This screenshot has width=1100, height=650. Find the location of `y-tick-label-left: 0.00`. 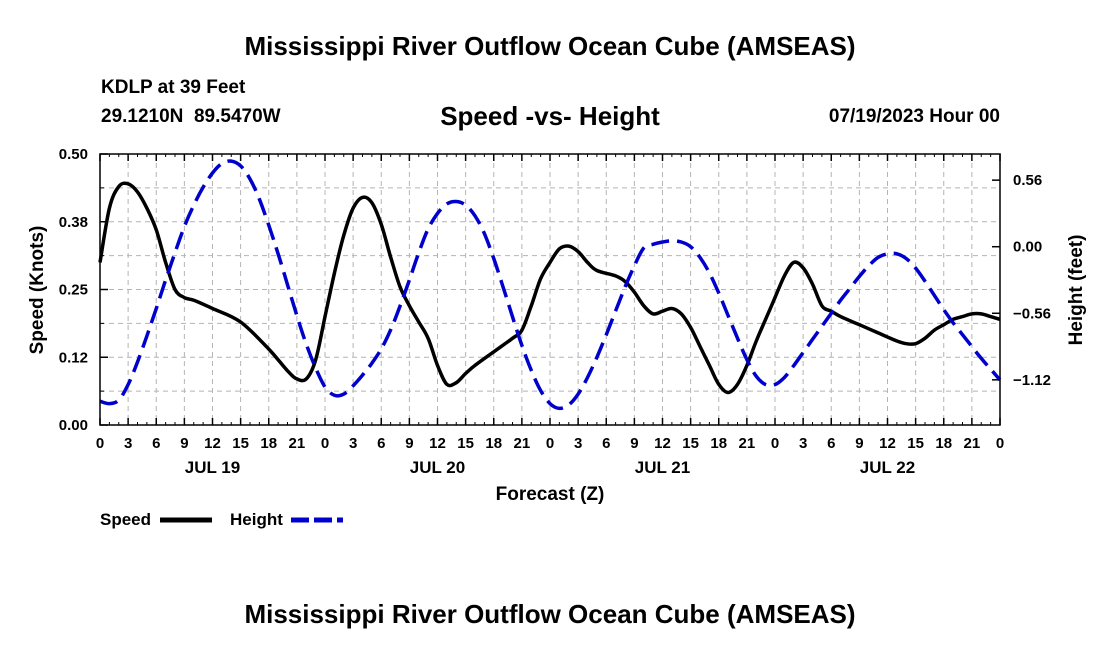

y-tick-label-left: 0.00 is located at coordinates (73, 425).